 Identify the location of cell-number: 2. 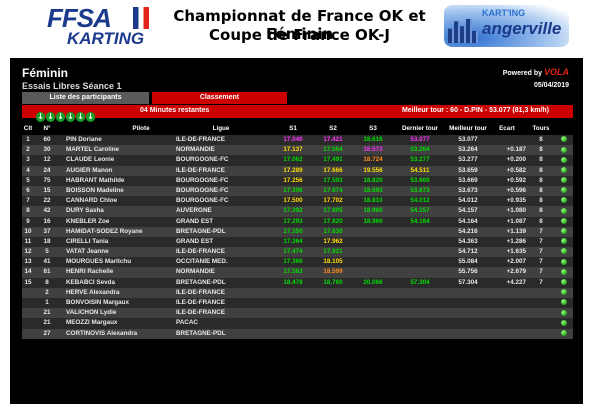
(47, 292).